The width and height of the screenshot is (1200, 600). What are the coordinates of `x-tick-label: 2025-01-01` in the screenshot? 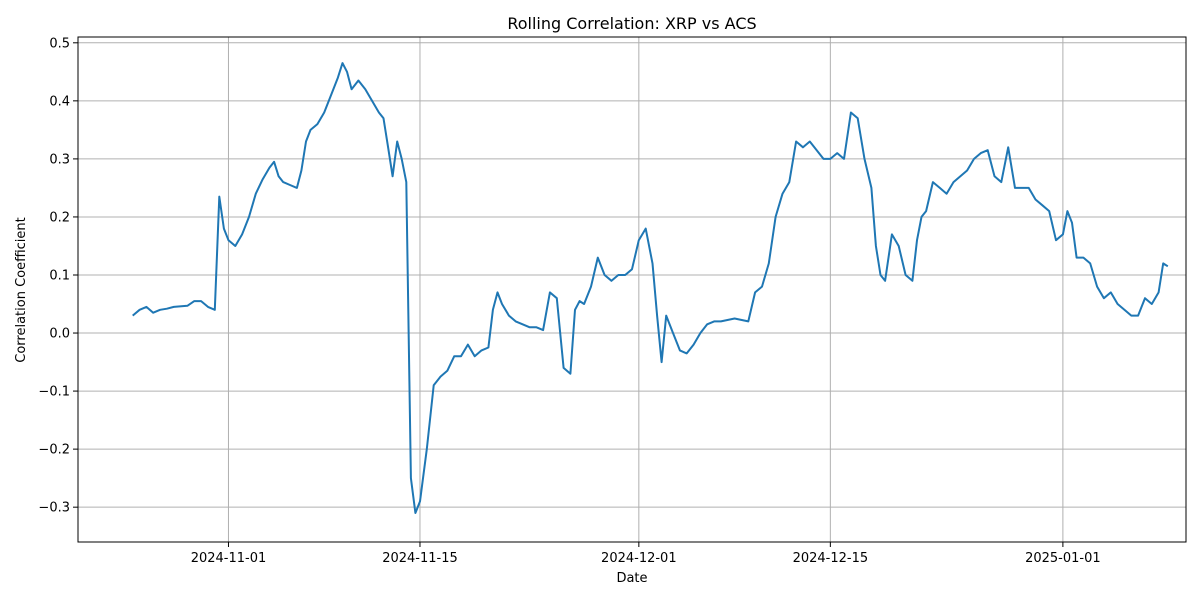 It's located at (1063, 558).